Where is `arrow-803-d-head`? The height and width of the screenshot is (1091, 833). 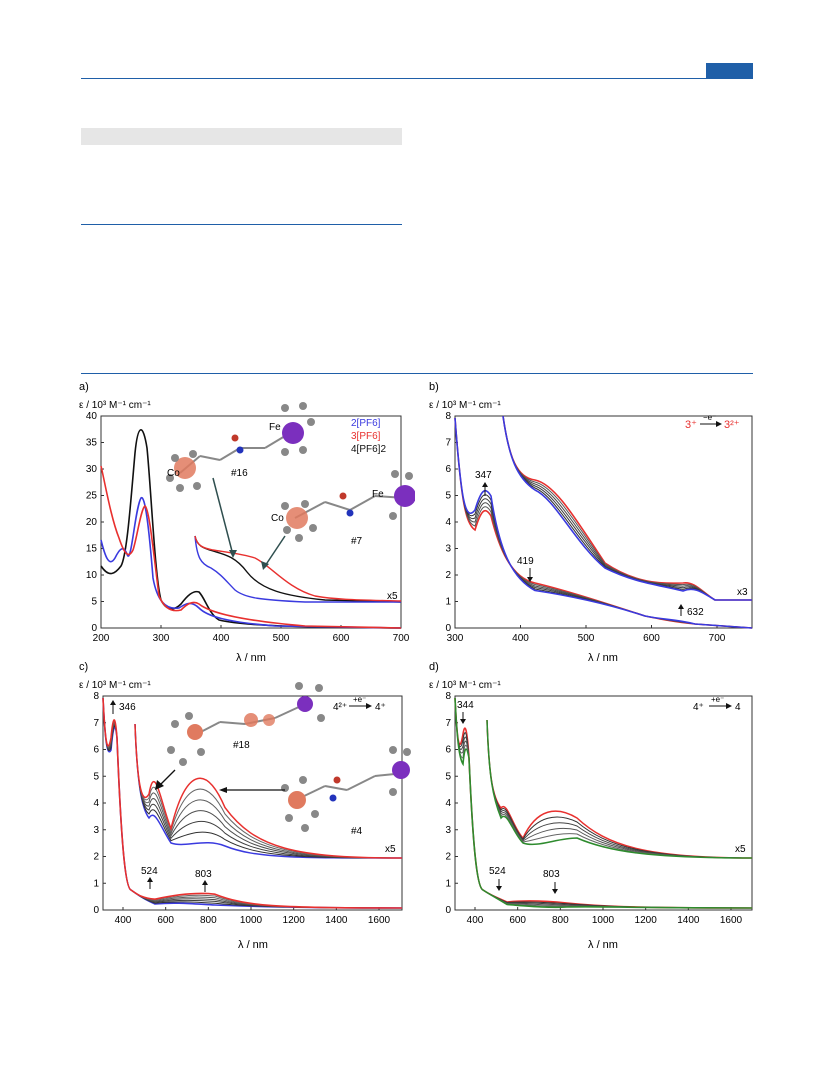
arrow-803-d-head is located at coordinates (555, 891).